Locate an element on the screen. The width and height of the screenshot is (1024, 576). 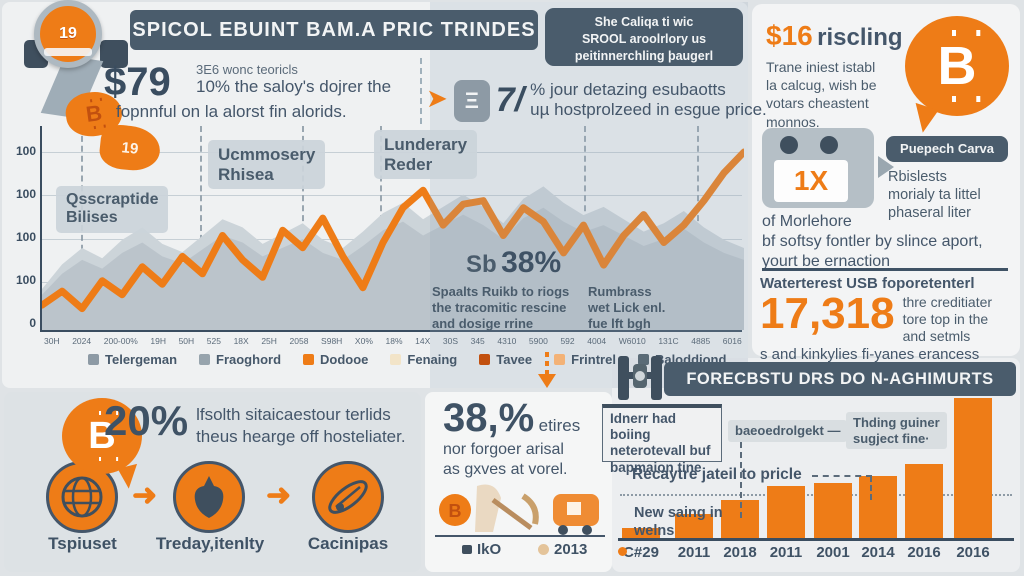
legend-label: Tavee is located at coordinates (514, 359).